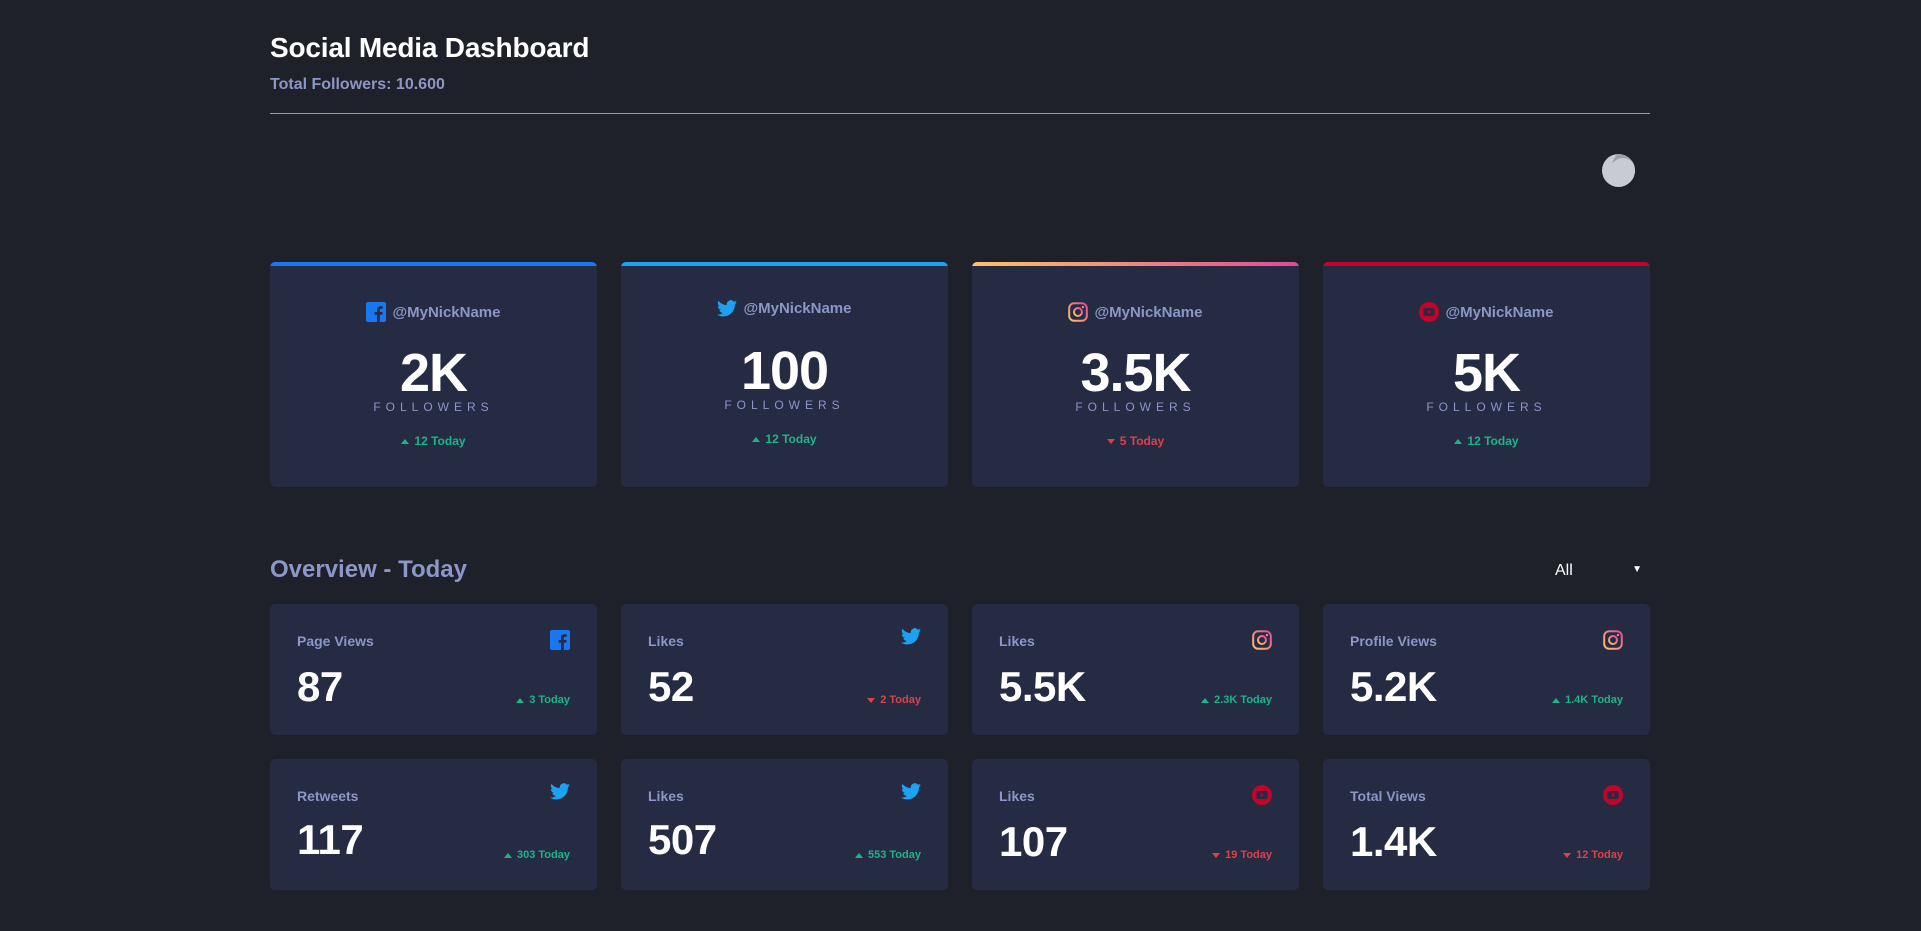 The width and height of the screenshot is (1921, 931). I want to click on delta-text: 303 Today, so click(543, 855).